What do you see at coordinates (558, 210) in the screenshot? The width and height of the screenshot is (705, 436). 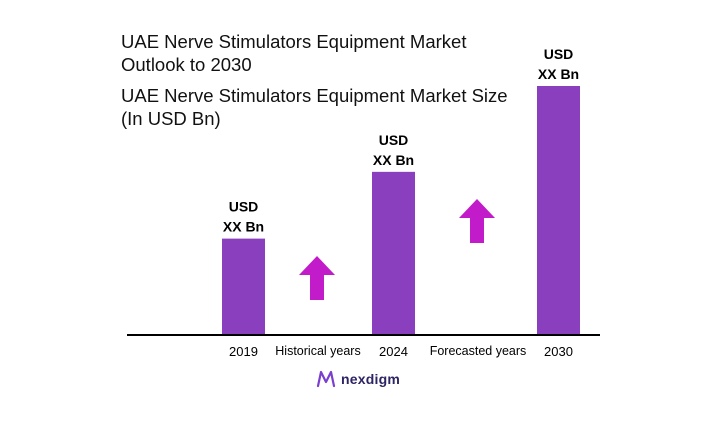 I see `bar-2030` at bounding box center [558, 210].